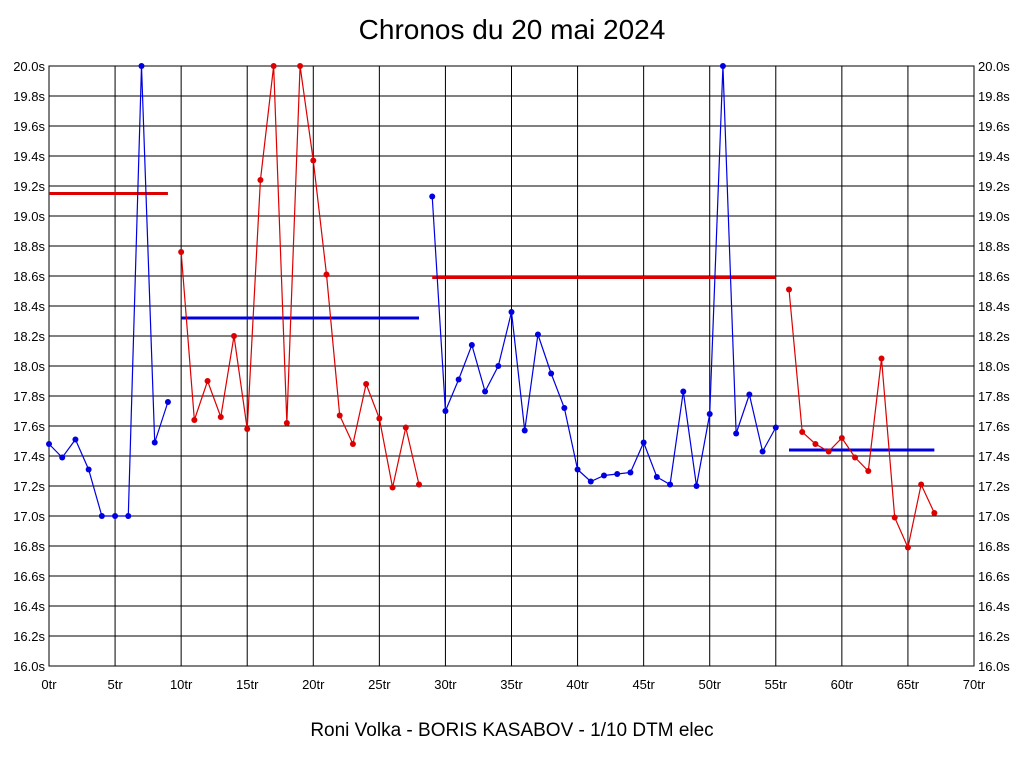  What do you see at coordinates (994, 456) in the screenshot?
I see `y-tick-label-right: 17.4s` at bounding box center [994, 456].